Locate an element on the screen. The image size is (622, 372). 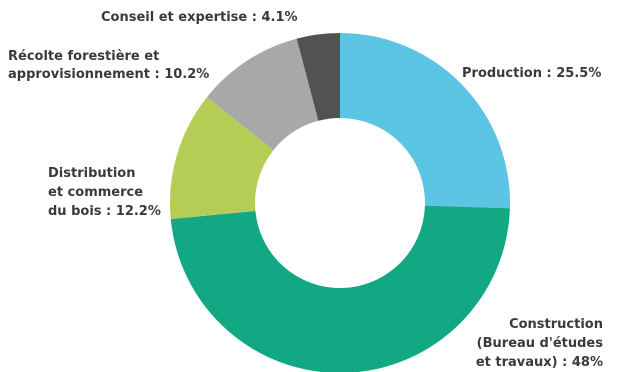
slice-label: Production : 25.5% is located at coordinates (531, 73).